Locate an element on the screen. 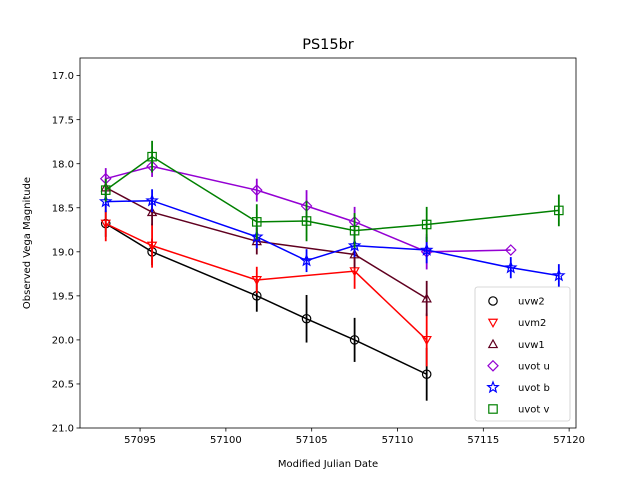 This screenshot has height=480, width=640. y-axis-label: Observed Vega Magnitude is located at coordinates (27, 243).